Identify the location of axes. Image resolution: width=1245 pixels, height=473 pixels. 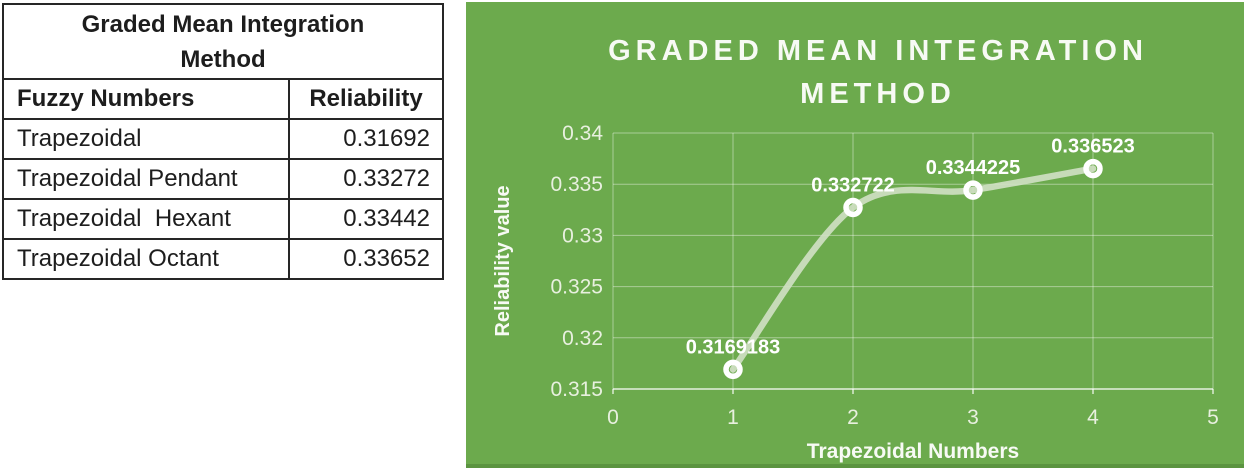
(913, 391).